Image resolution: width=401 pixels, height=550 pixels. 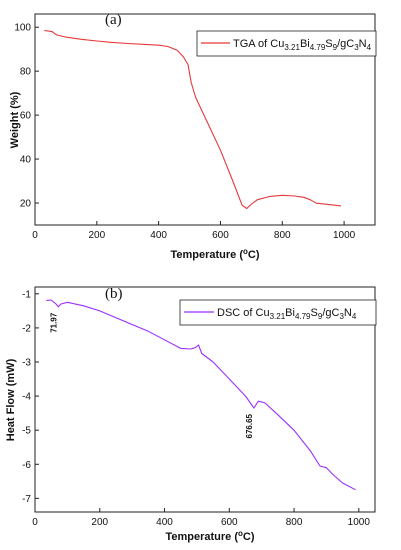 What do you see at coordinates (15, 119) in the screenshot?
I see `panel-a-y-axis-label: Weight (%)` at bounding box center [15, 119].